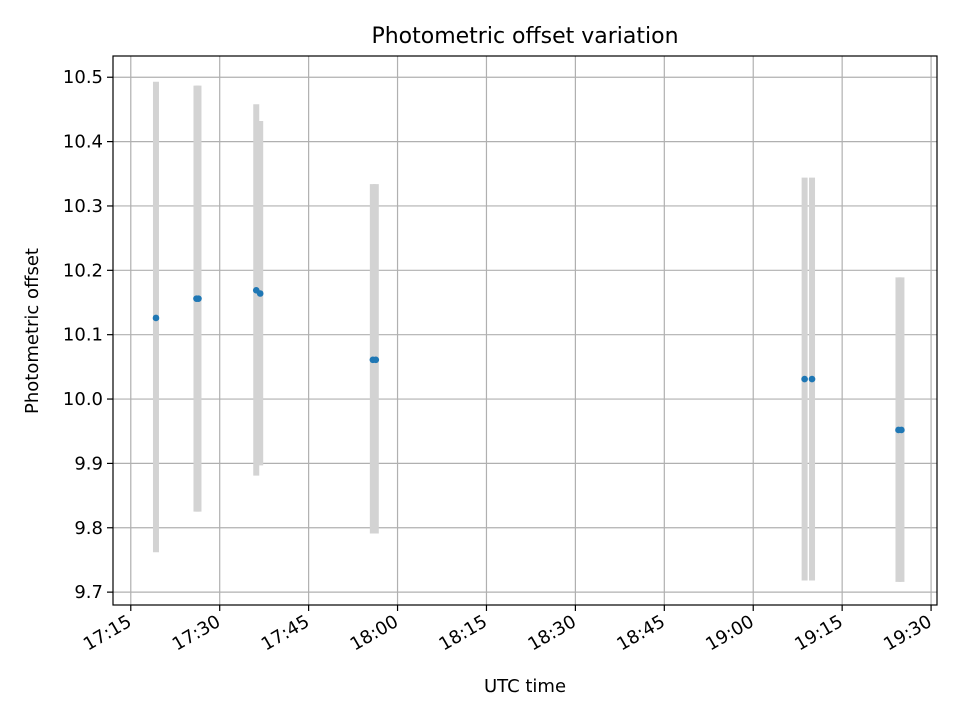 The image size is (960, 720). I want to click on chart-title: Photometric offset variation, so click(524, 36).